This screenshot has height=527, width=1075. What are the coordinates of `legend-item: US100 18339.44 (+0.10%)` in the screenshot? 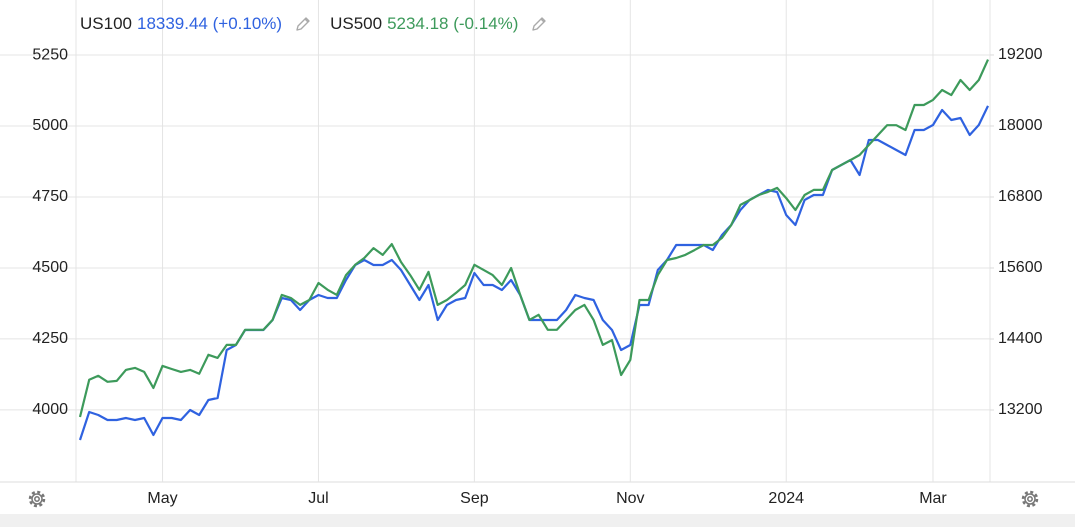 It's located at (196, 24).